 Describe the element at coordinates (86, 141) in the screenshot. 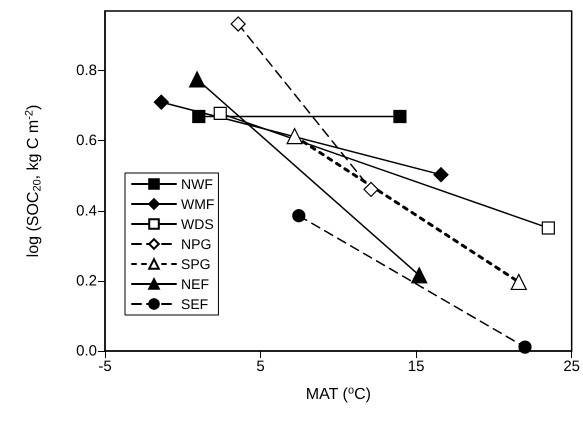

I see `y-tick-label: 0.6` at that location.